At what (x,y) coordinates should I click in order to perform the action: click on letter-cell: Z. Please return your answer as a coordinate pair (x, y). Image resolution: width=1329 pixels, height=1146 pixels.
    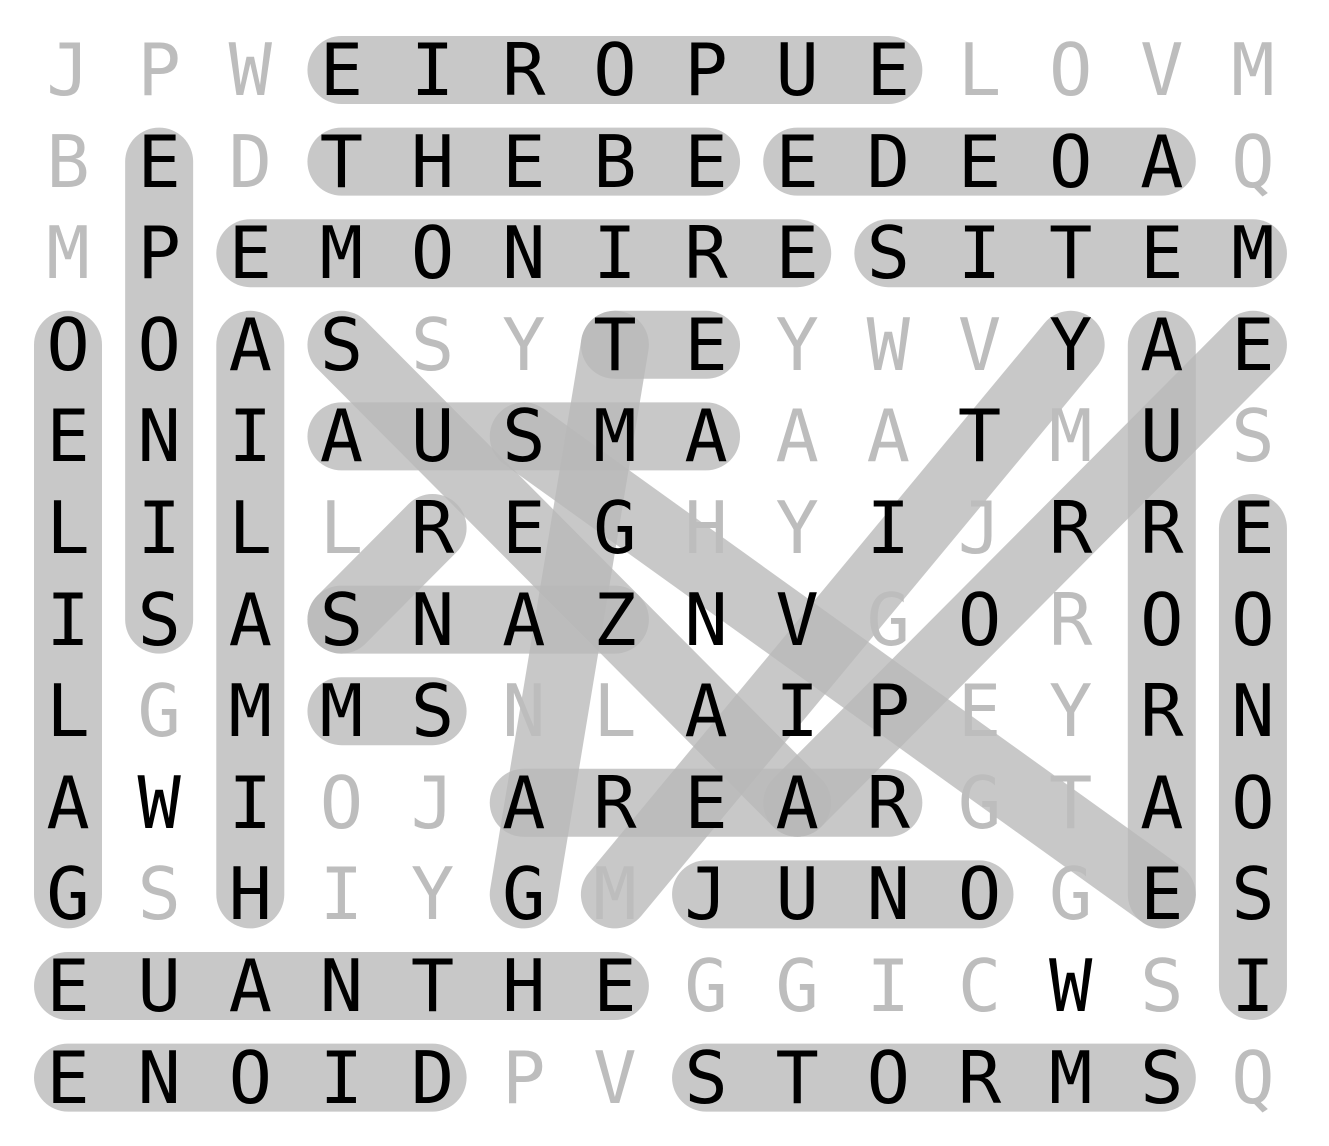
    Looking at the image, I should click on (615, 619).